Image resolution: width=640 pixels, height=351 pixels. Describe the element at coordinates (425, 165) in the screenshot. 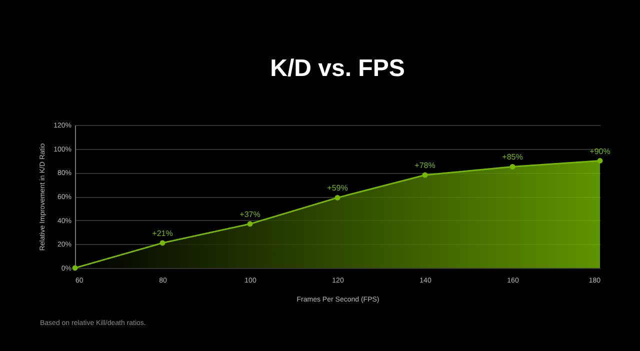

I see `data-label: +78%` at that location.